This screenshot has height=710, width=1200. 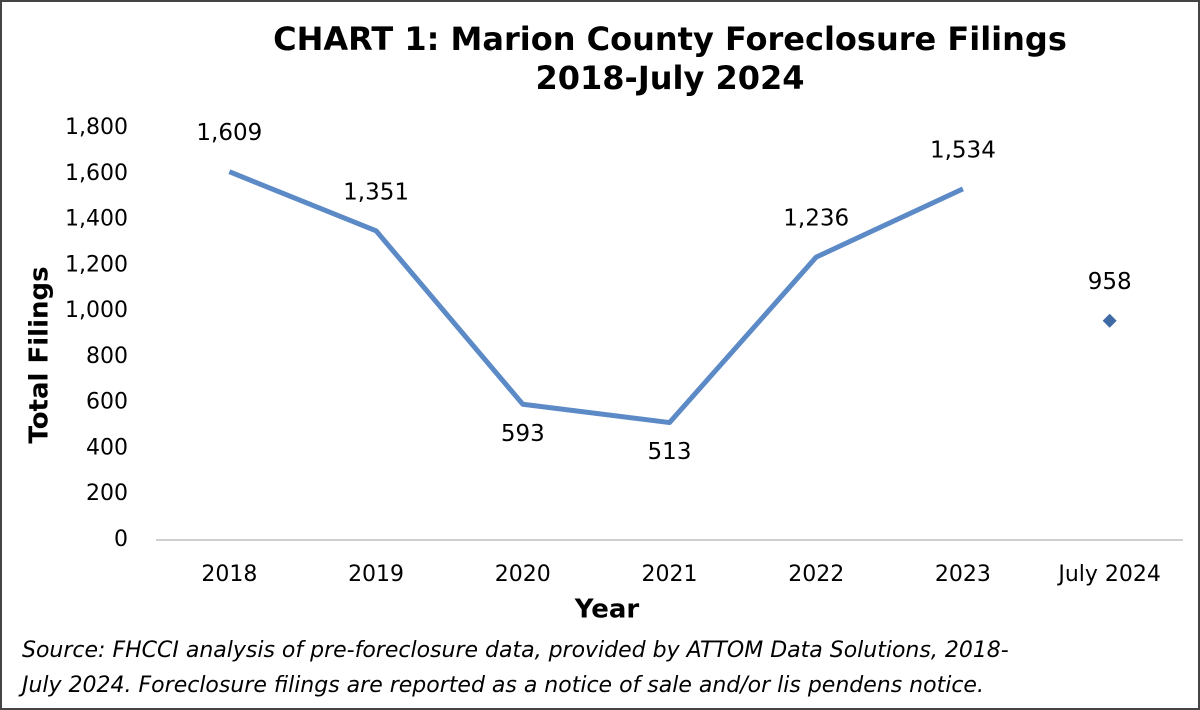 I want to click on y-tick-label: 600, so click(x=107, y=402).